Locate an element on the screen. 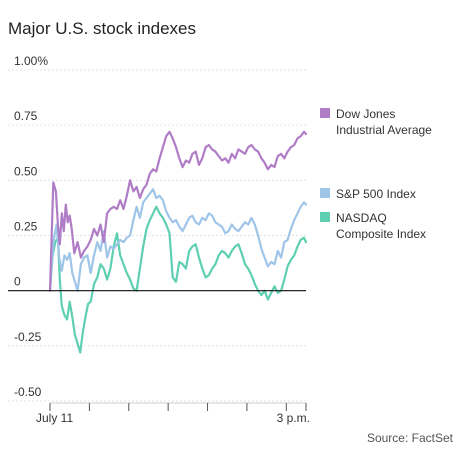 The height and width of the screenshot is (469, 460). legend-label: NASDAQ is located at coordinates (361, 218).